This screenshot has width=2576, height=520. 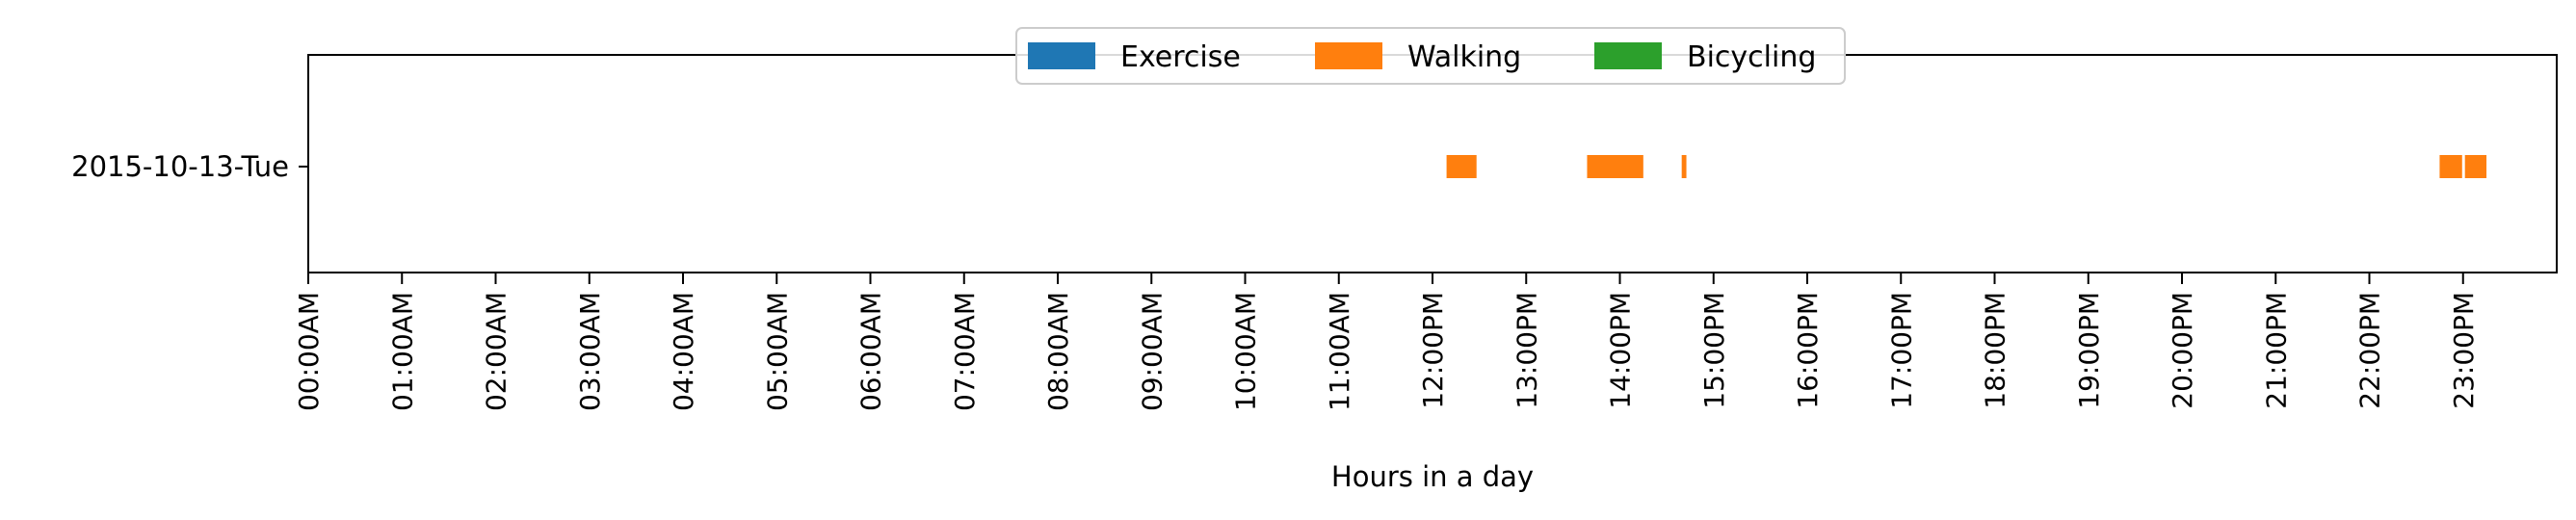 I want to click on x-tick-label: 04:00AM, so click(x=683, y=351).